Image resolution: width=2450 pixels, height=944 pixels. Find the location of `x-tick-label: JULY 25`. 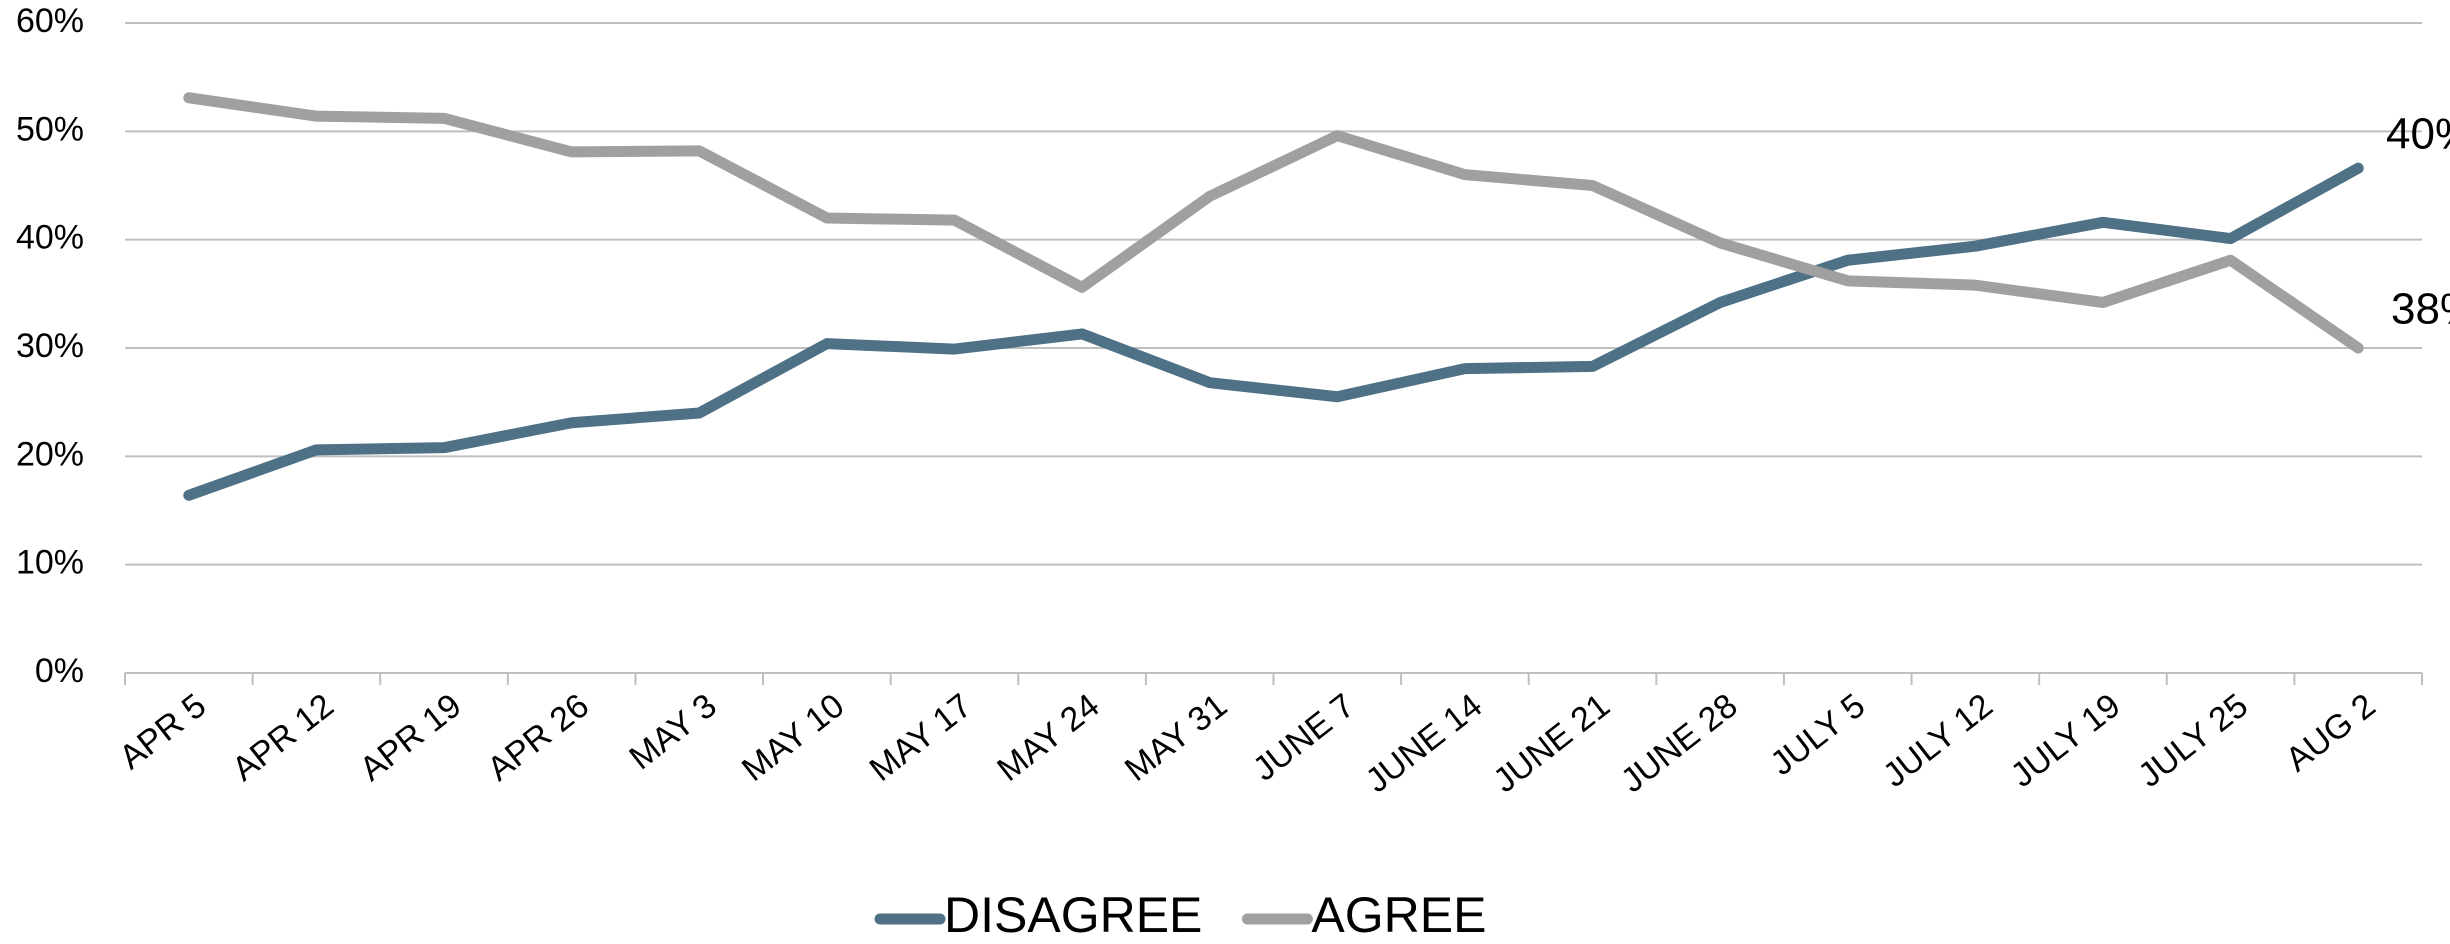

x-tick-label: JULY 25 is located at coordinates (2193, 740).